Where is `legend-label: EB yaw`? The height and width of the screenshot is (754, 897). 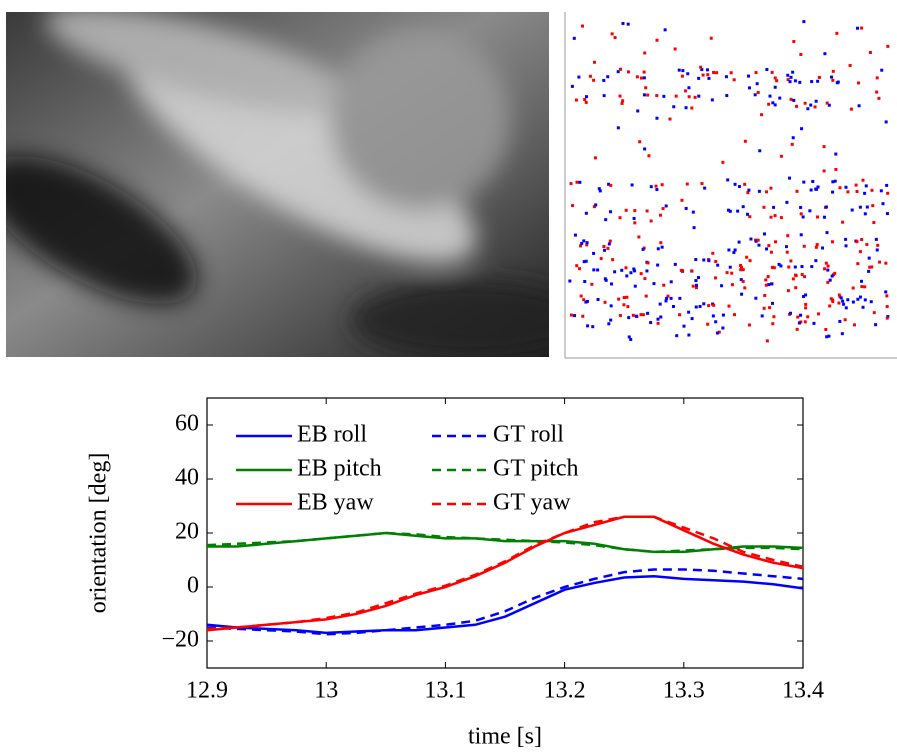
legend-label: EB yaw is located at coordinates (335, 503).